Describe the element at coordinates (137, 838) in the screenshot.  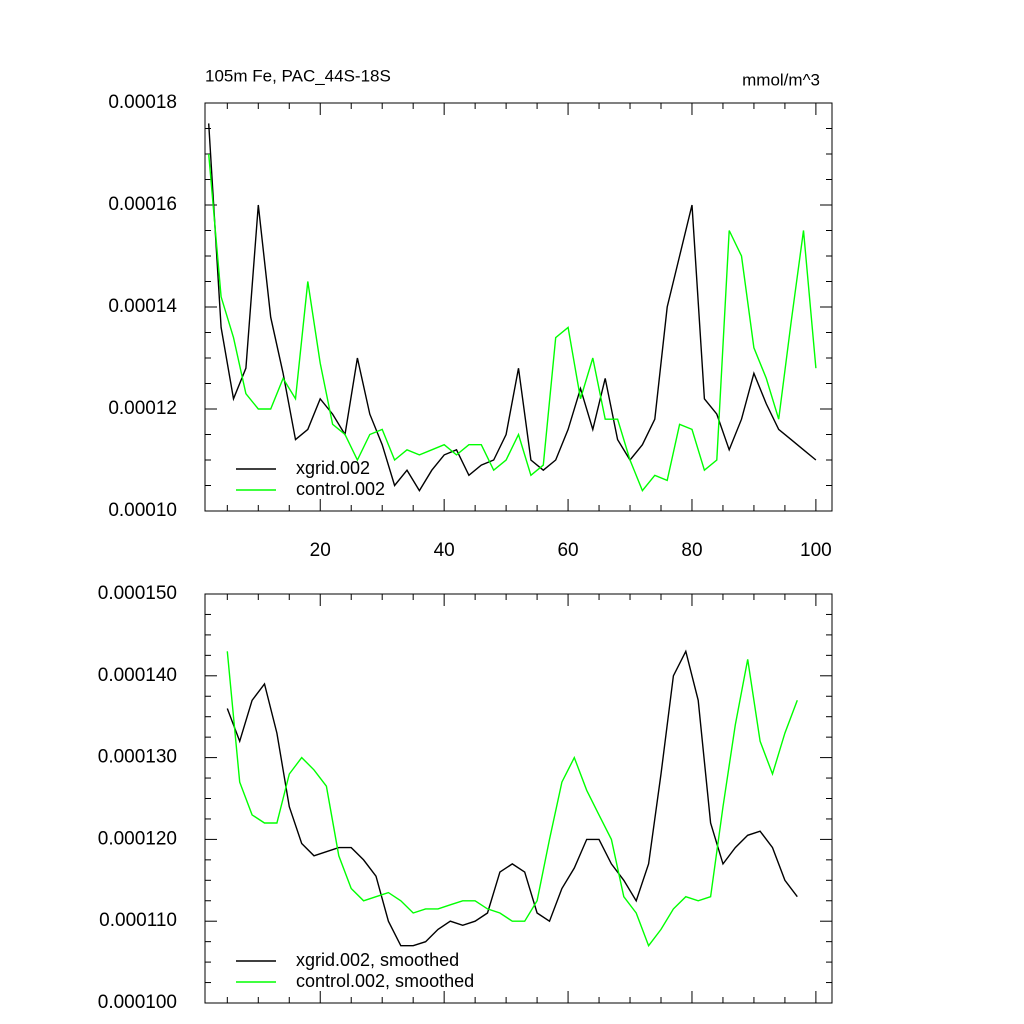
I see `y-tick-label: 0.000120` at that location.